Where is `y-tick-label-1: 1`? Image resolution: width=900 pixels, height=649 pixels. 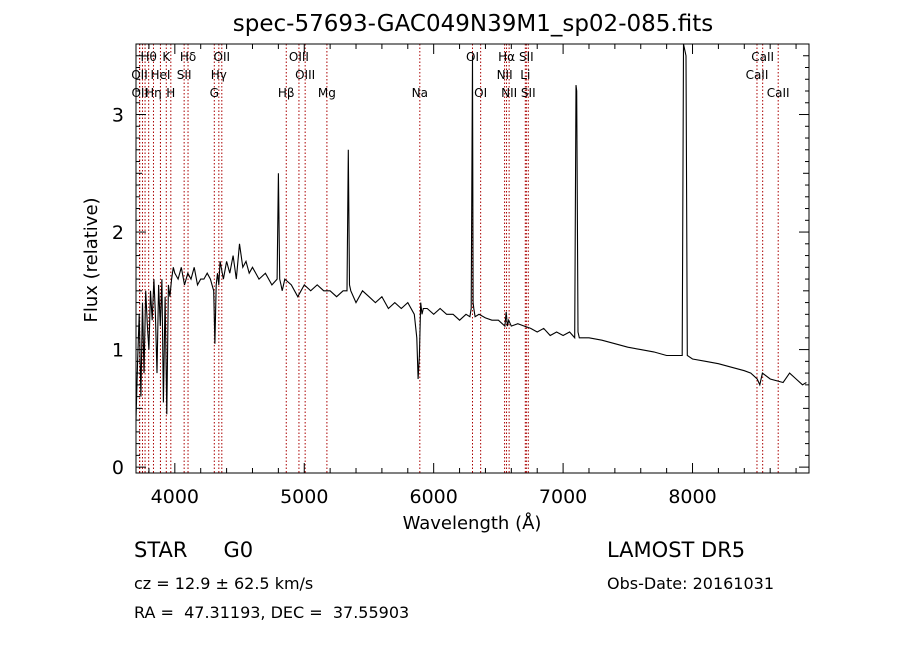 y-tick-label-1: 1 is located at coordinates (118, 351).